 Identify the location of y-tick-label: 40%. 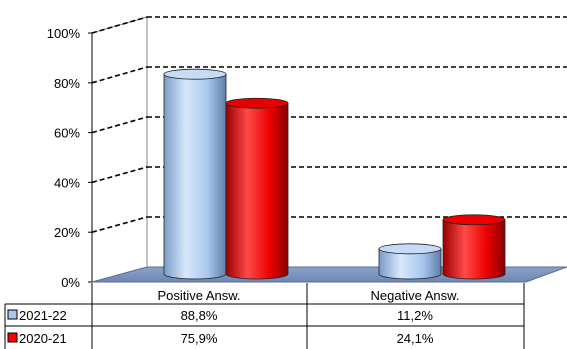
(67, 182).